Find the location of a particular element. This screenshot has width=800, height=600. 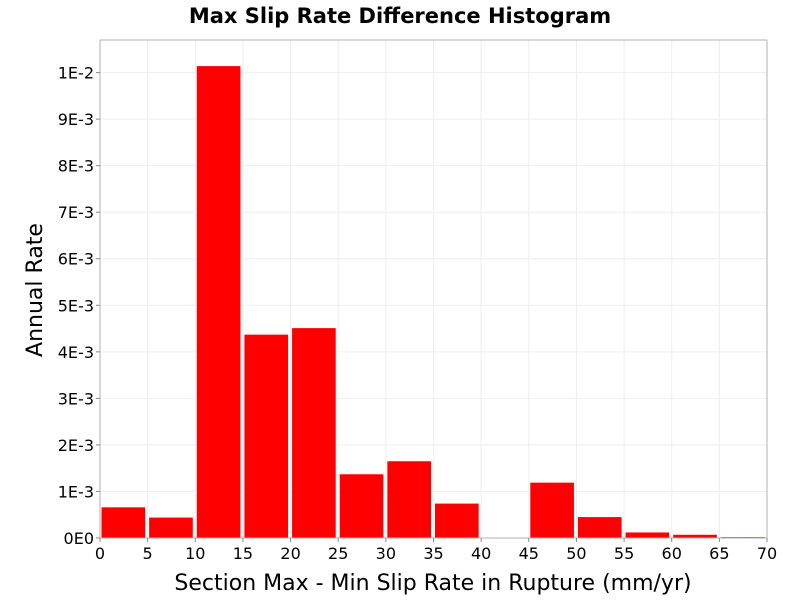

y-tick-label: 7E-3 is located at coordinates (76, 212).